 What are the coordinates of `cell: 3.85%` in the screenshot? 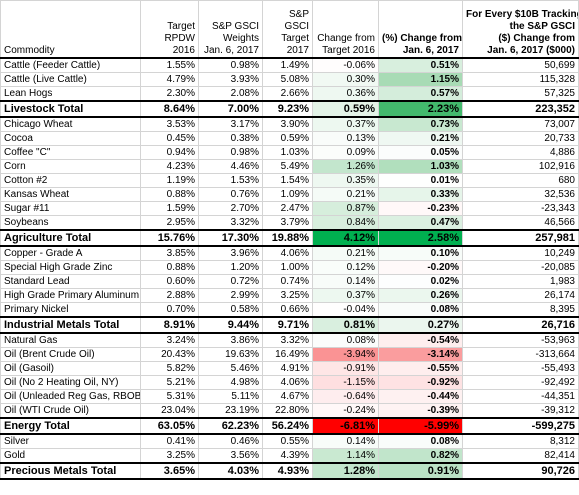 It's located at (169, 253).